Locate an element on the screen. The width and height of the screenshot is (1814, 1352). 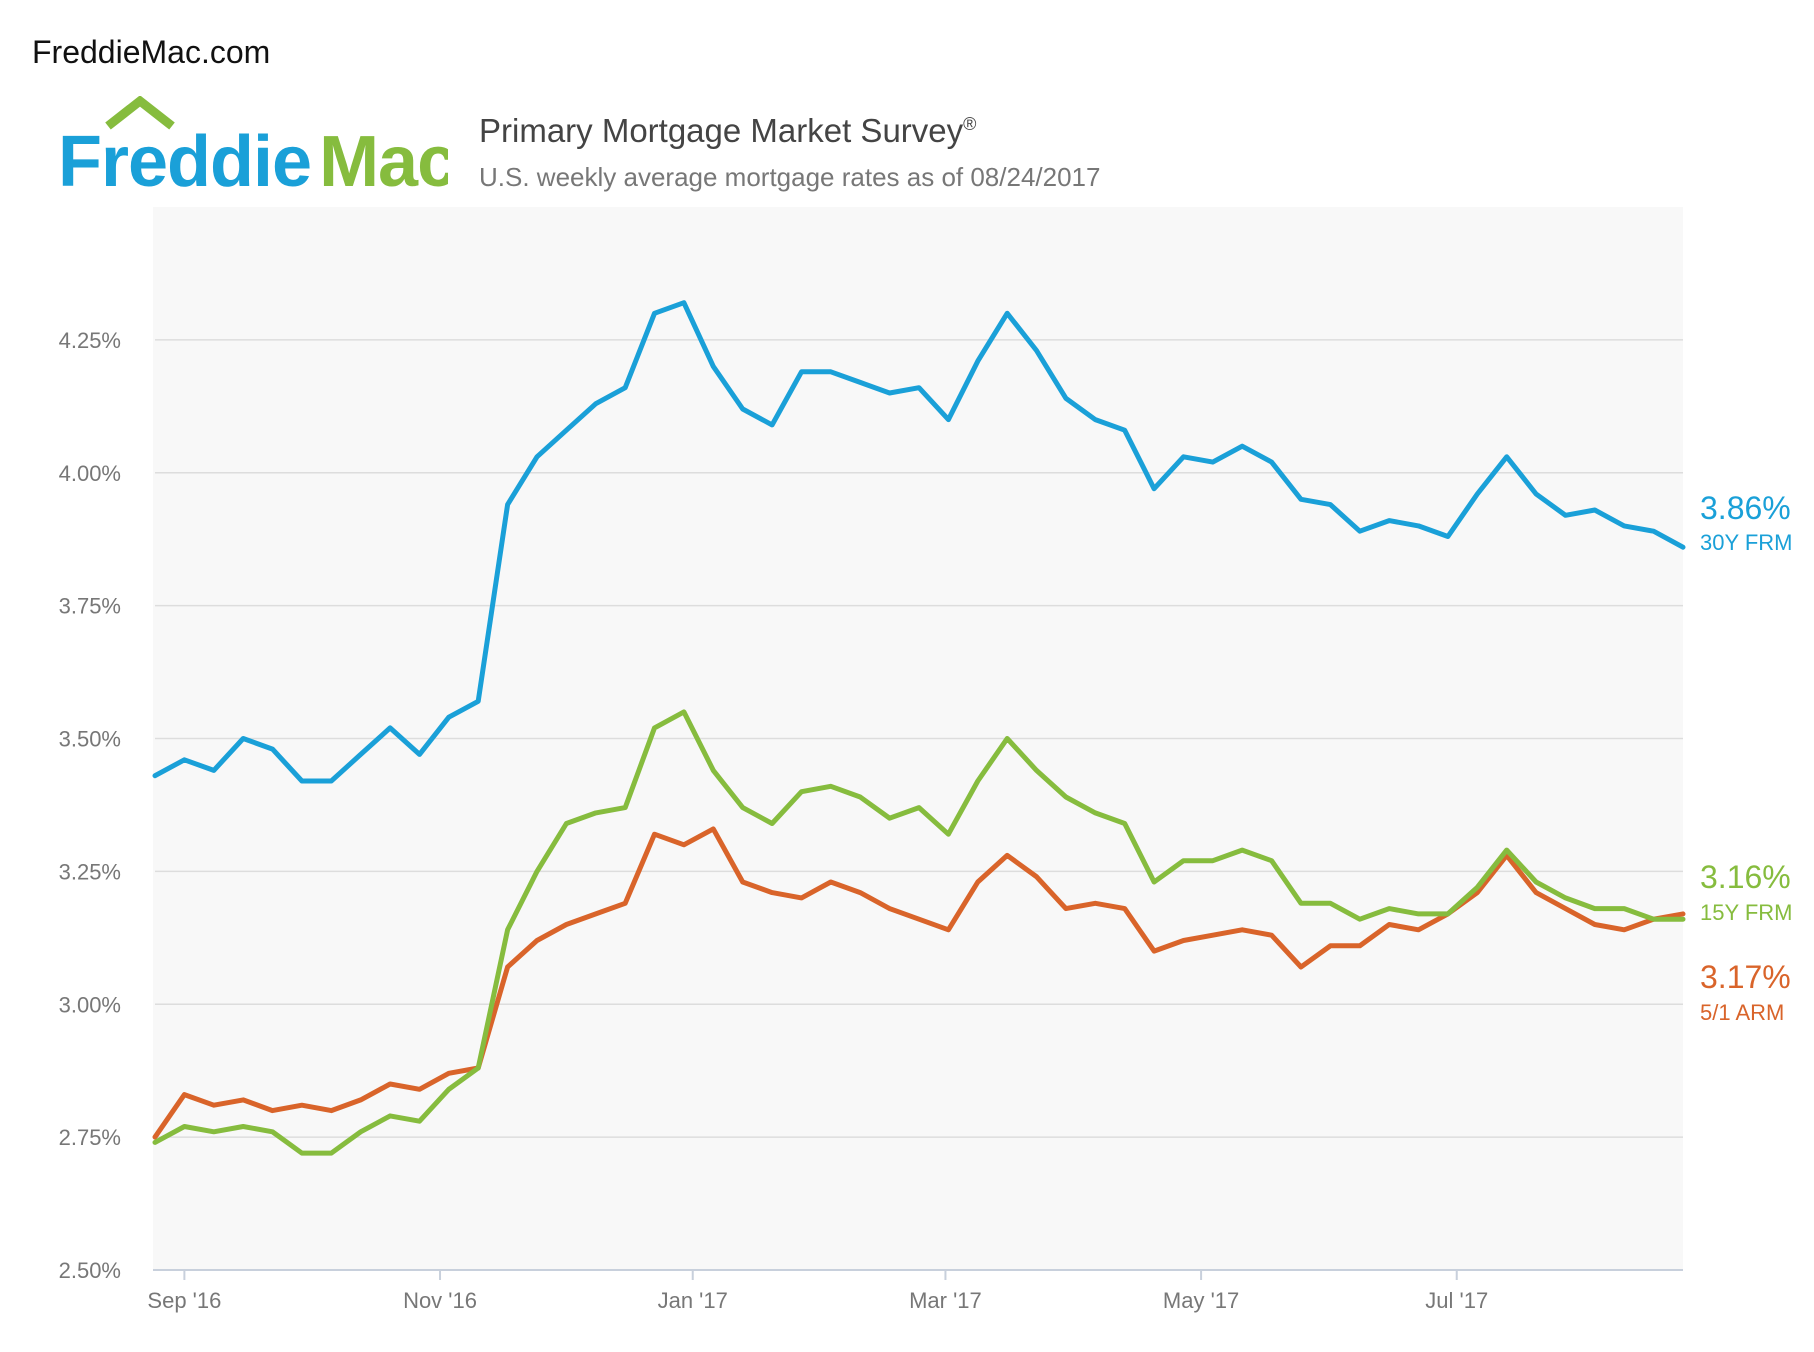
logo-word-mac: Mac is located at coordinates (383, 162).